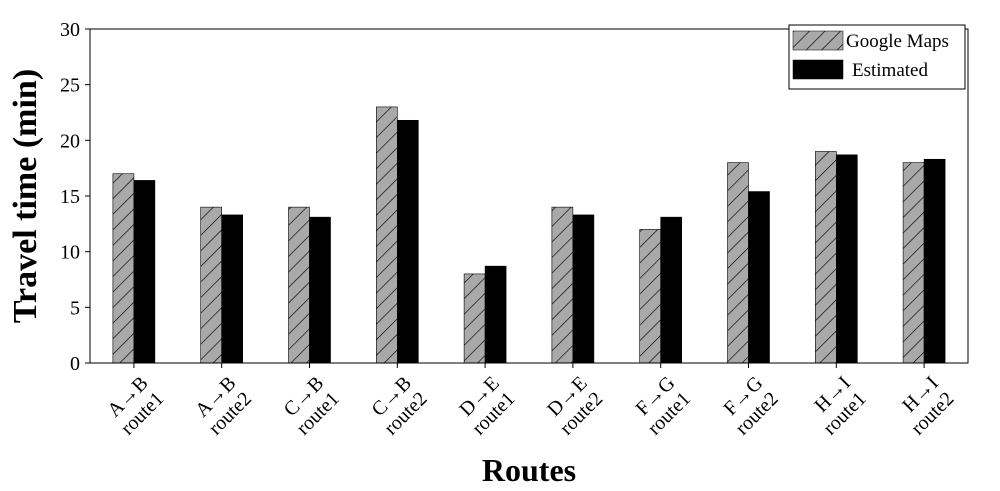 This screenshot has width=1000, height=491. I want to click on x-tick-label: C→Broute2, so click(397, 405).